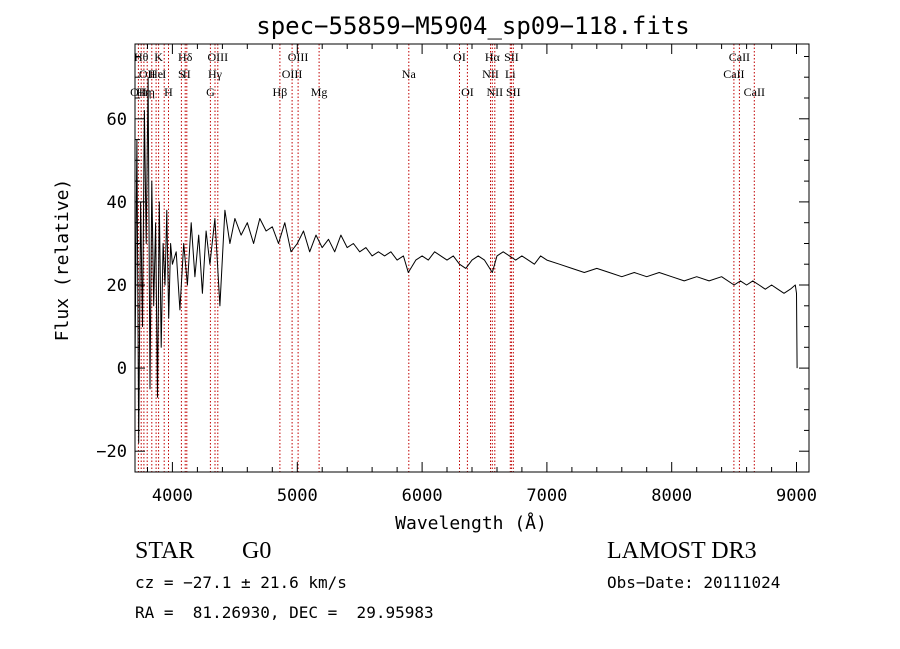  Describe the element at coordinates (138, 92) in the screenshot. I see `line-label-0: OII` at that location.